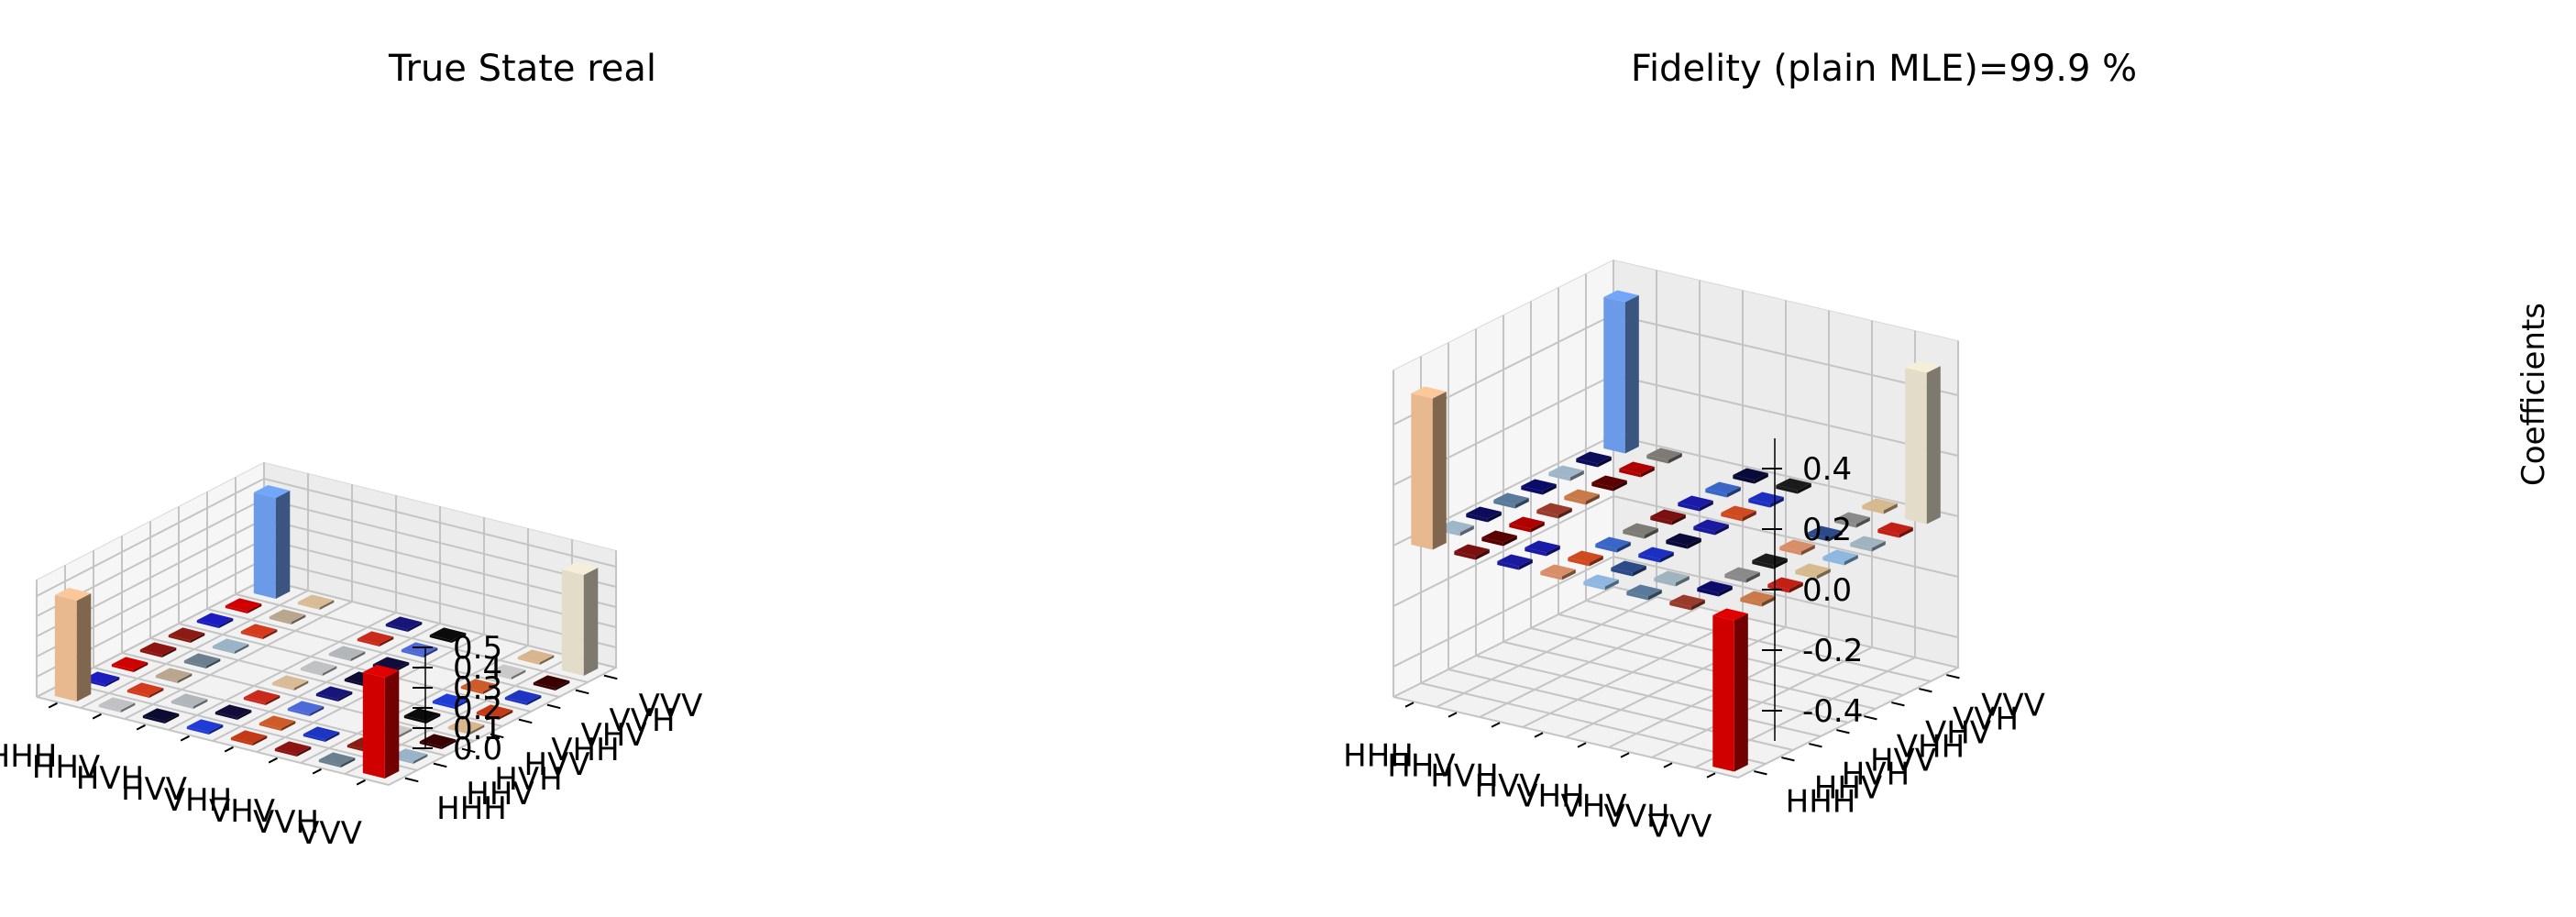 The image size is (2576, 917). What do you see at coordinates (242, 811) in the screenshot?
I see `x-tick-label: VHV` at bounding box center [242, 811].